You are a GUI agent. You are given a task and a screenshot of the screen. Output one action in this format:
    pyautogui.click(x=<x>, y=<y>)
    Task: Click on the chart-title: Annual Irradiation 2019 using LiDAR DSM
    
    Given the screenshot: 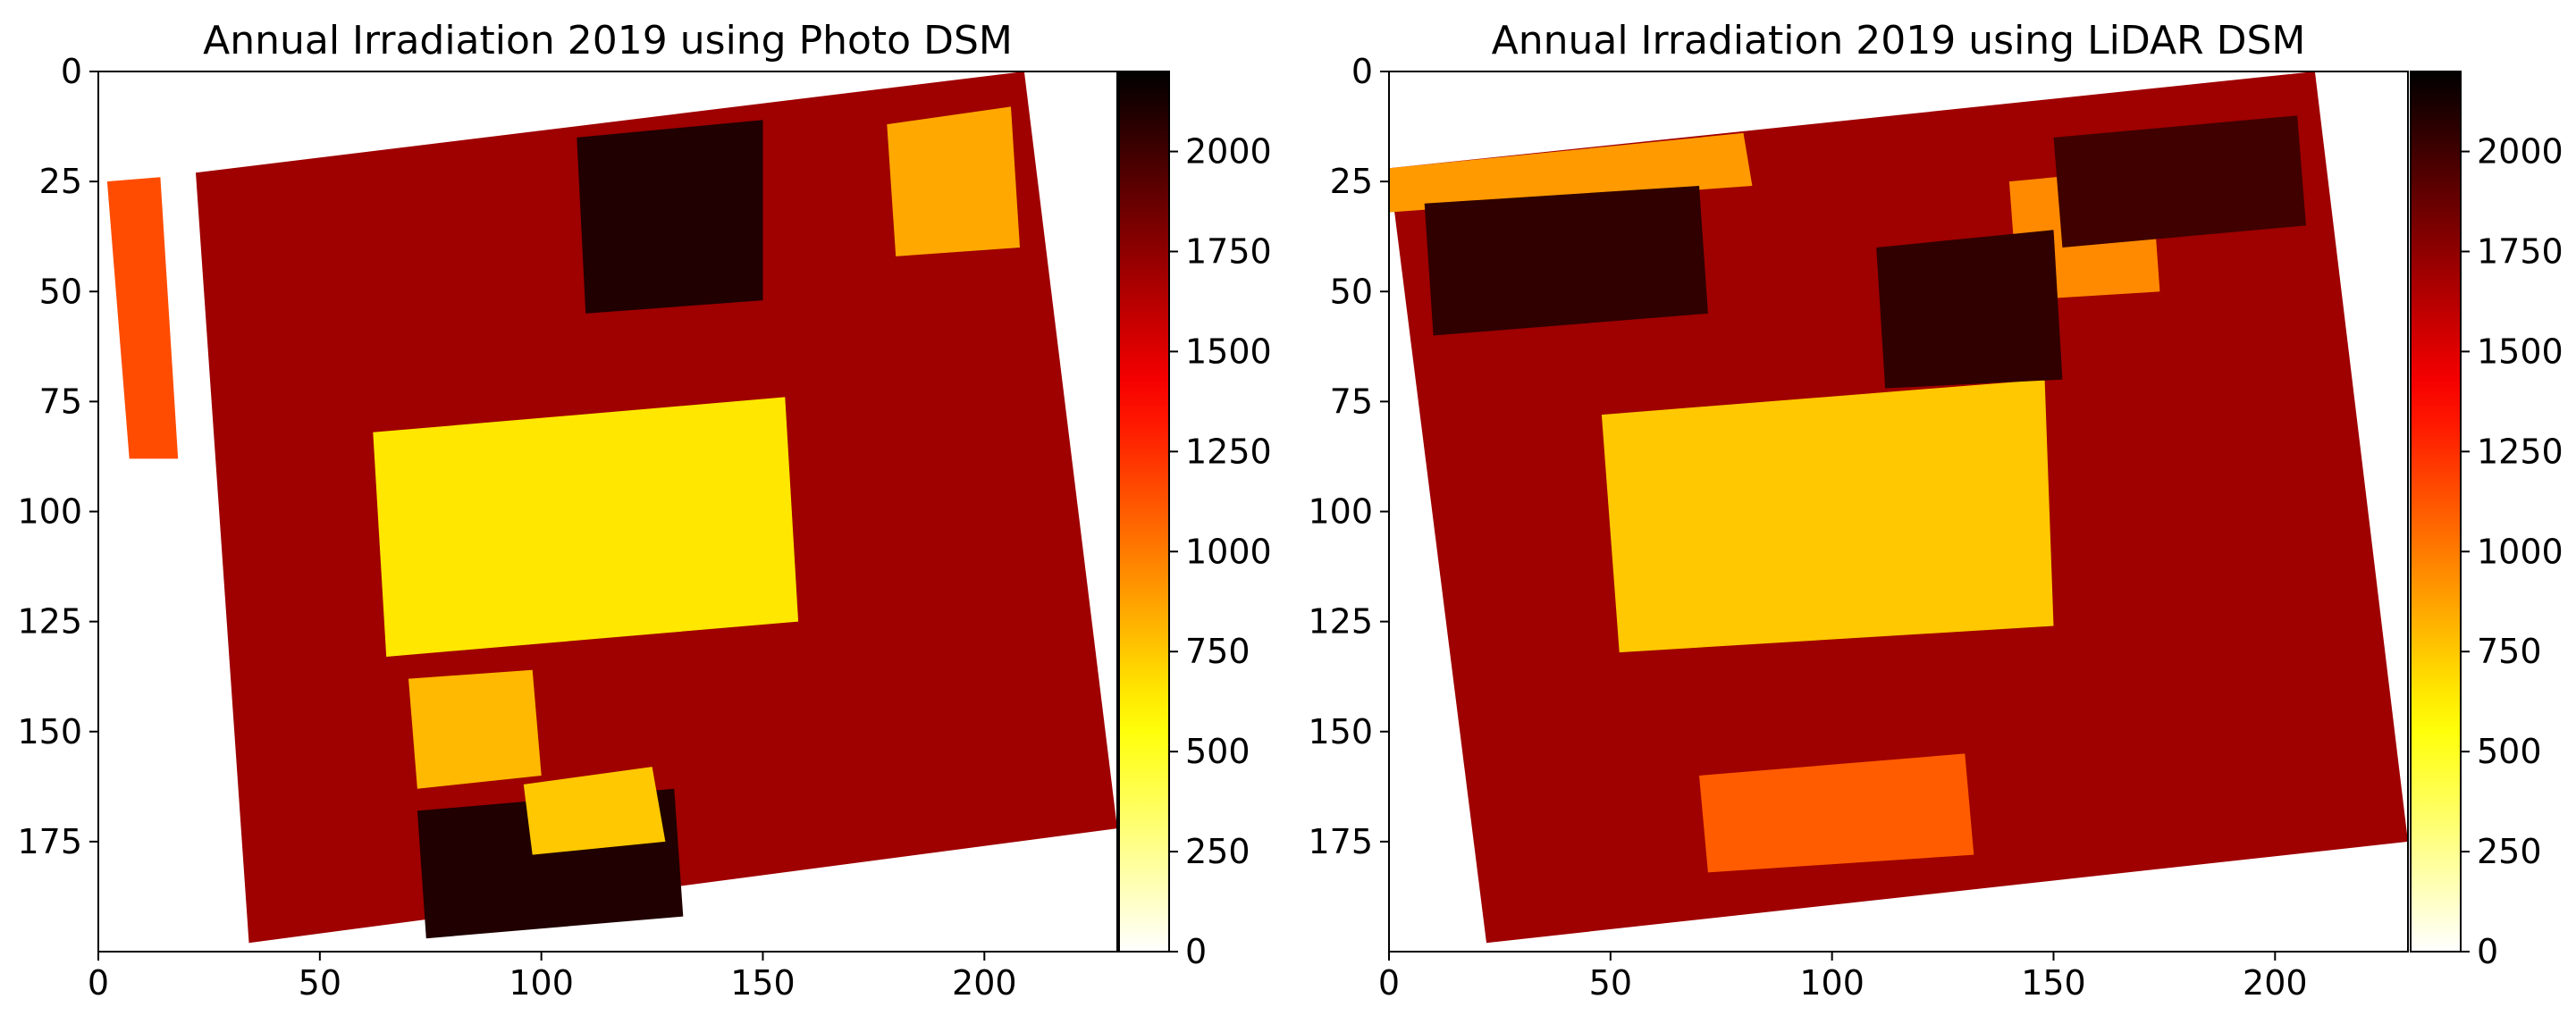 What is the action you would take?
    pyautogui.click(x=1899, y=40)
    